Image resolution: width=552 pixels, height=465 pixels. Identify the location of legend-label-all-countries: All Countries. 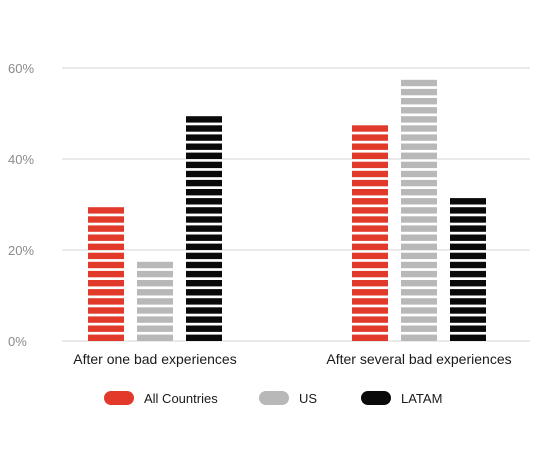
(181, 398).